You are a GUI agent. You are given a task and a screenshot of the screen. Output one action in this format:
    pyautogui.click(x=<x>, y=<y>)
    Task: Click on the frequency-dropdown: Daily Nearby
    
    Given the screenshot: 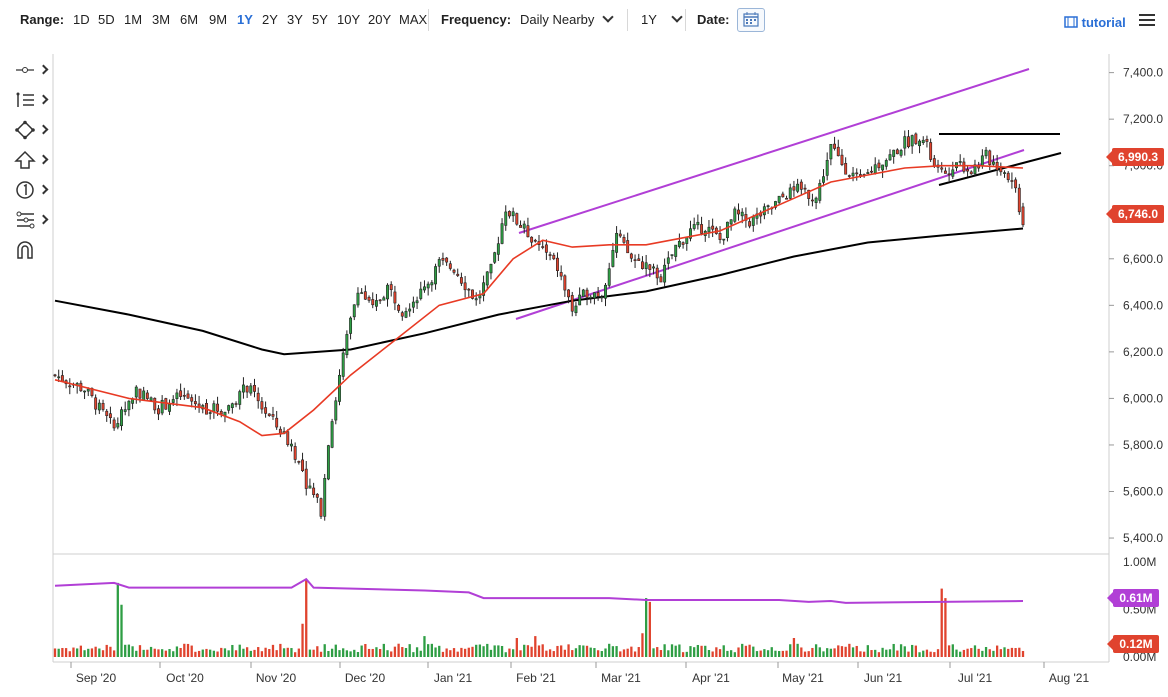 What is the action you would take?
    pyautogui.click(x=567, y=19)
    